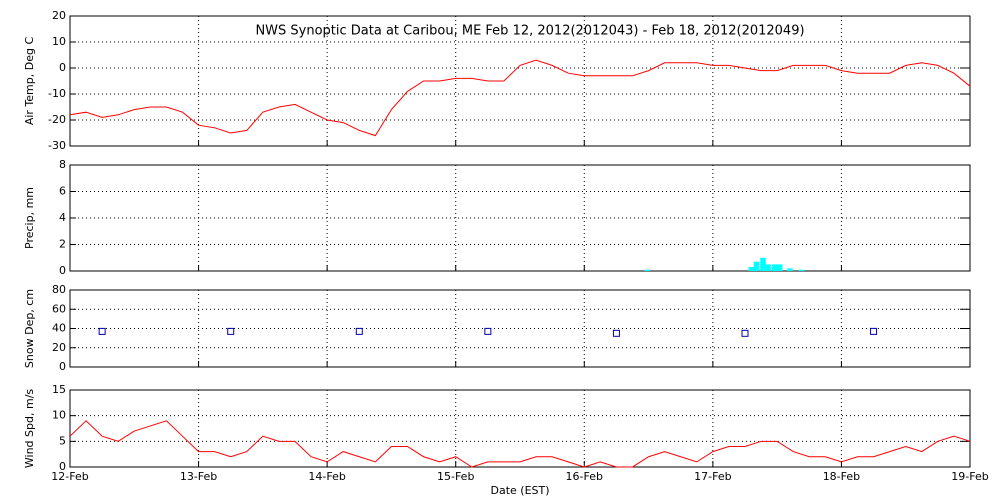  What do you see at coordinates (29, 429) in the screenshot?
I see `y-axis-label: Wind Spd, m/s` at bounding box center [29, 429].